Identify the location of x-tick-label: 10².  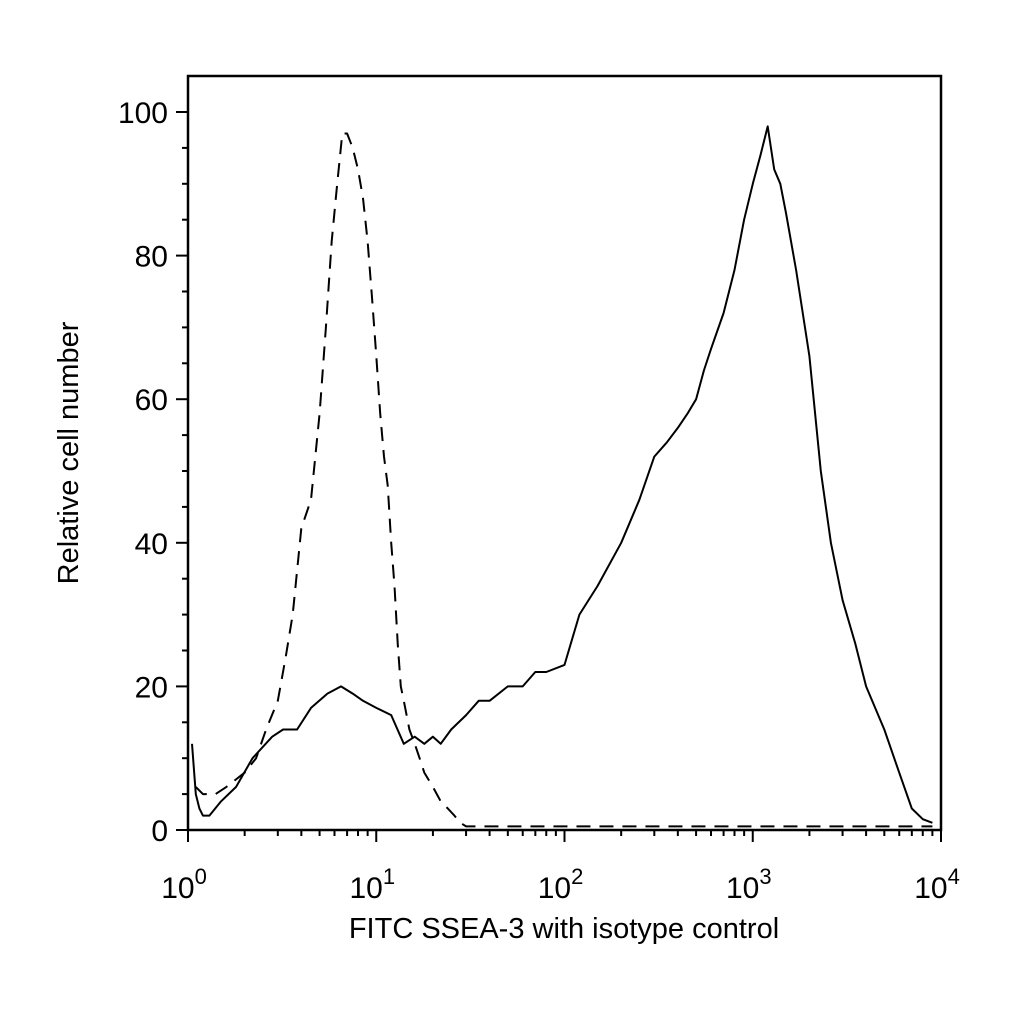
(561, 884).